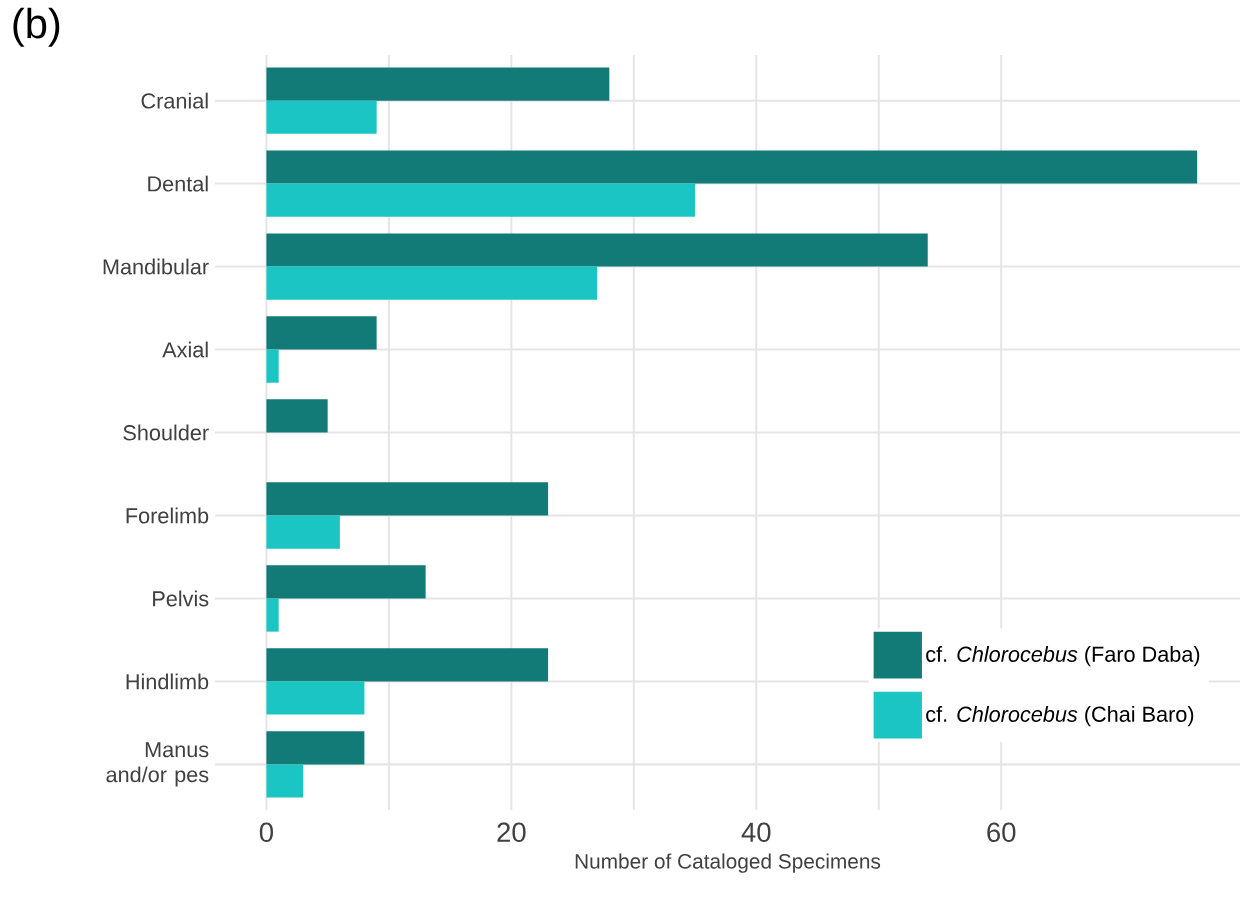 This screenshot has height=907, width=1246. What do you see at coordinates (157, 764) in the screenshot?
I see `y-tick-label: Manus and/or pes` at bounding box center [157, 764].